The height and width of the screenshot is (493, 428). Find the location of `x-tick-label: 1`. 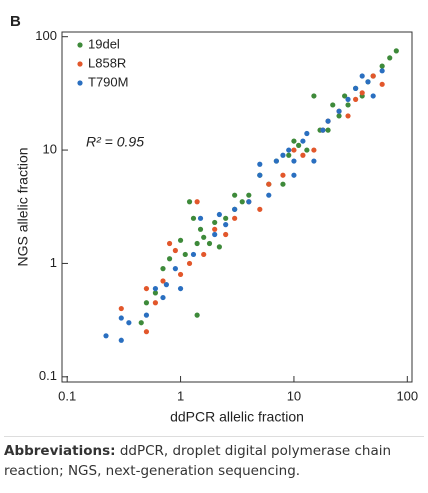

x-tick-label: 1 is located at coordinates (180, 395).